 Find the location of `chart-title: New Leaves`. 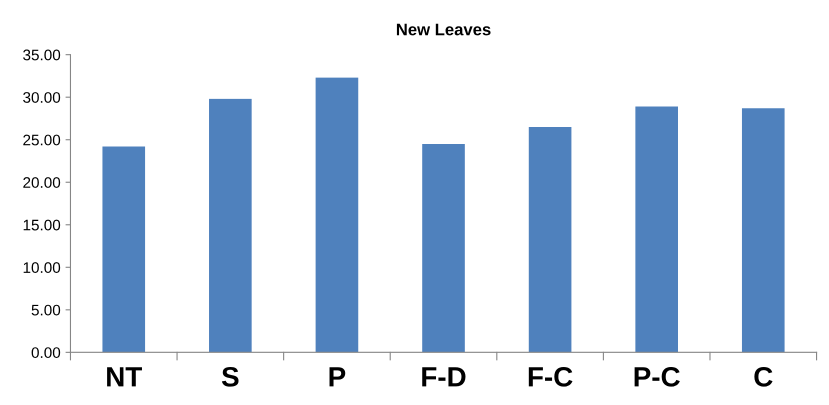

chart-title: New Leaves is located at coordinates (443, 30).